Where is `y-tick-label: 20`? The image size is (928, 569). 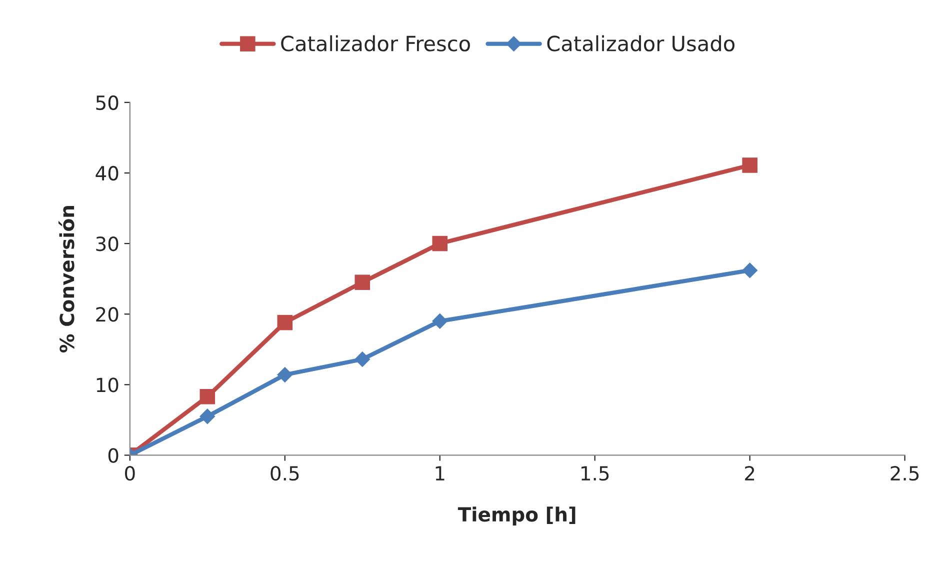 y-tick-label: 20 is located at coordinates (107, 314).